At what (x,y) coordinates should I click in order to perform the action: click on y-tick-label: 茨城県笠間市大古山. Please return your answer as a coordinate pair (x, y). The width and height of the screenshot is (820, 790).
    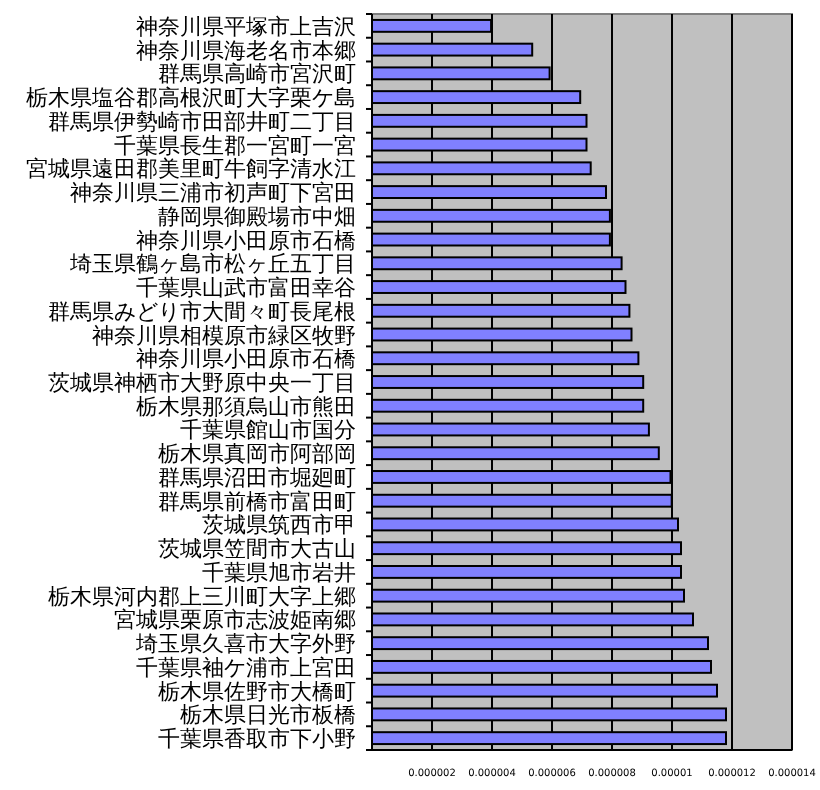
    Looking at the image, I should click on (257, 549).